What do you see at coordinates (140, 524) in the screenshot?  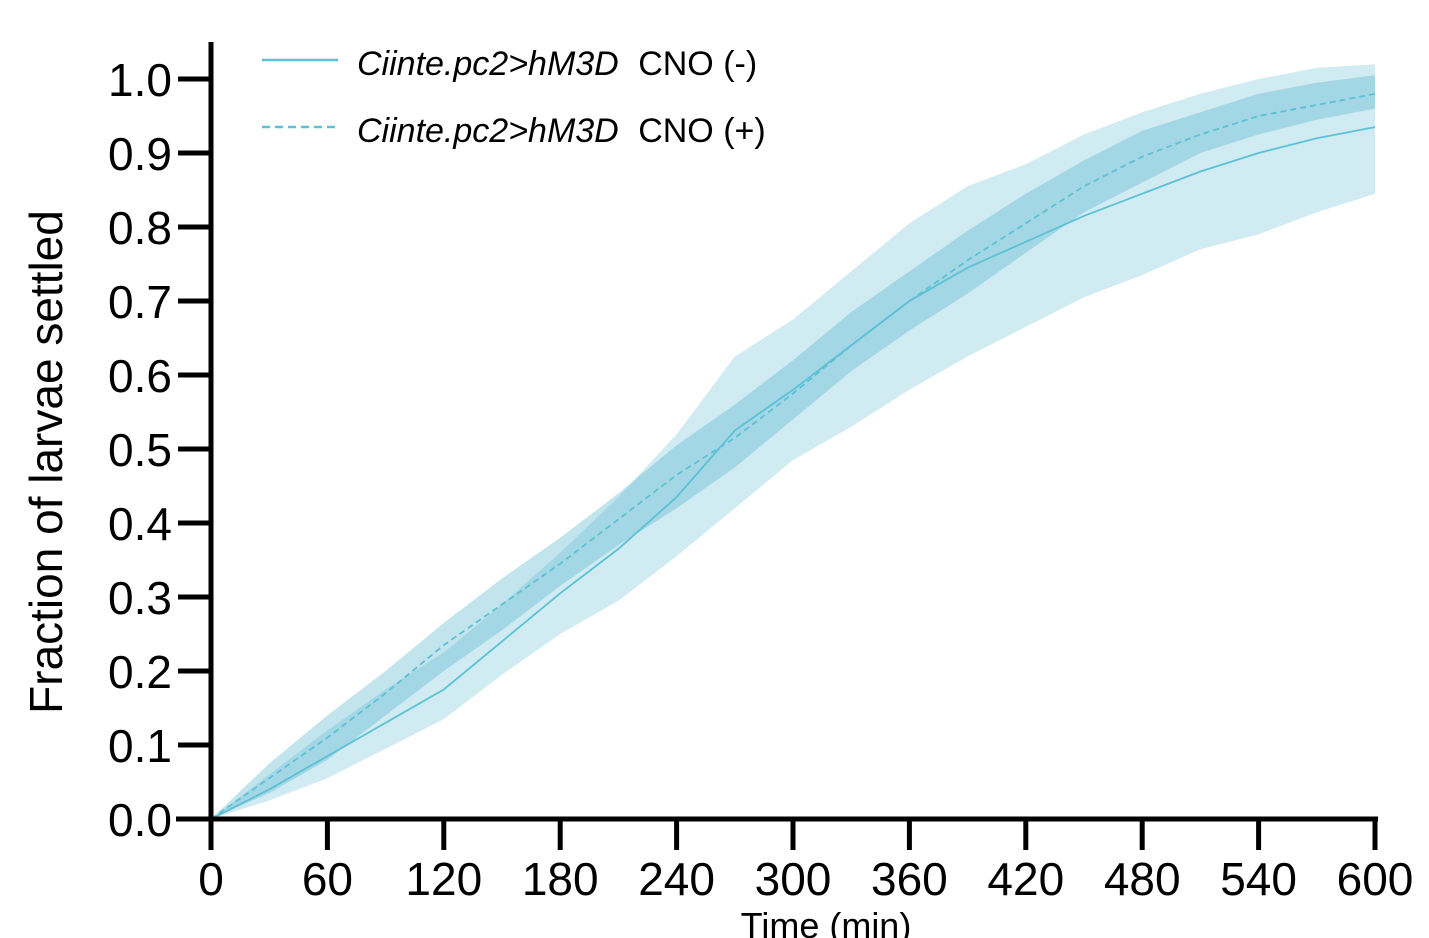 I see `y-tick-label: 0.4` at bounding box center [140, 524].